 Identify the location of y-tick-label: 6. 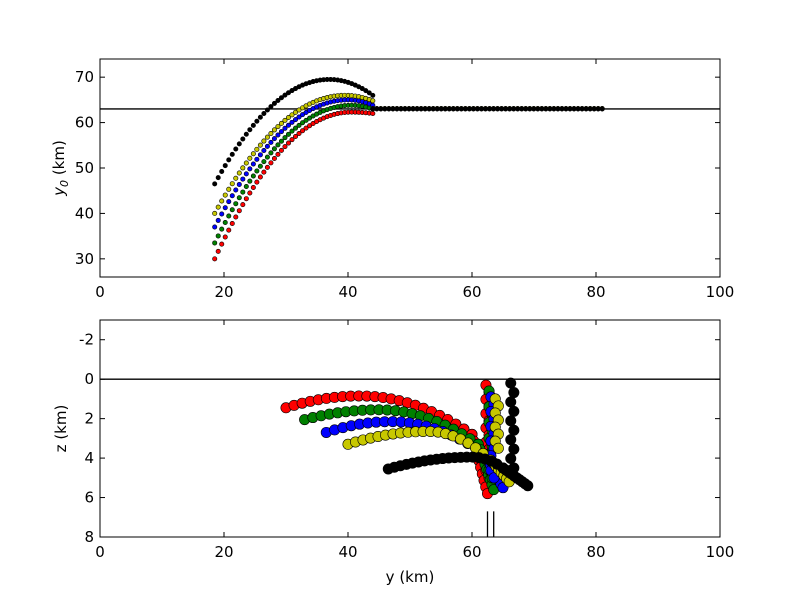
(89, 498).